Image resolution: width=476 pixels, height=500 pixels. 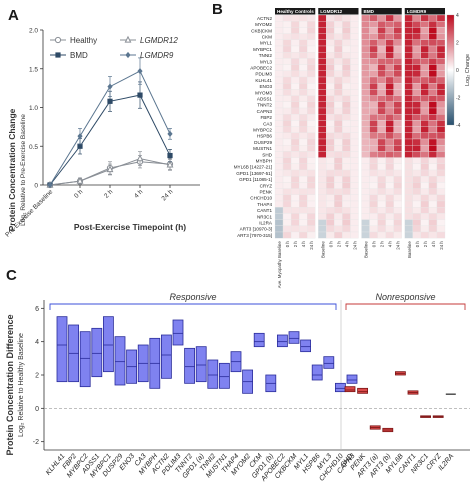 What do you see at coordinates (255, 179) in the screenshot?
I see `heatmap-row-label: GPD1 [11085-1]` at bounding box center [255, 179].